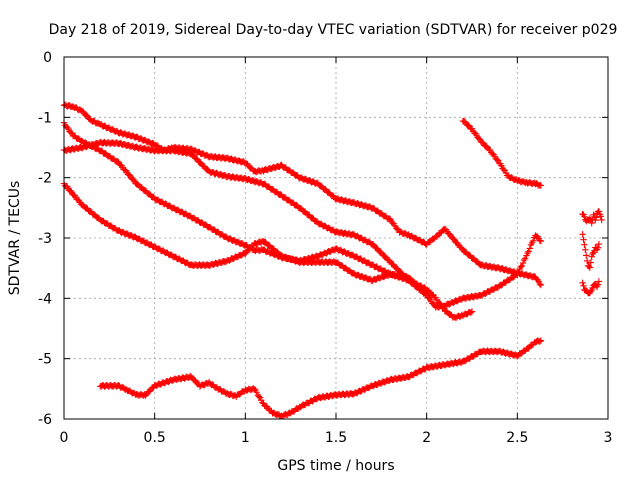 This screenshot has height=480, width=640. I want to click on x-tick-label: 1, so click(245, 438).